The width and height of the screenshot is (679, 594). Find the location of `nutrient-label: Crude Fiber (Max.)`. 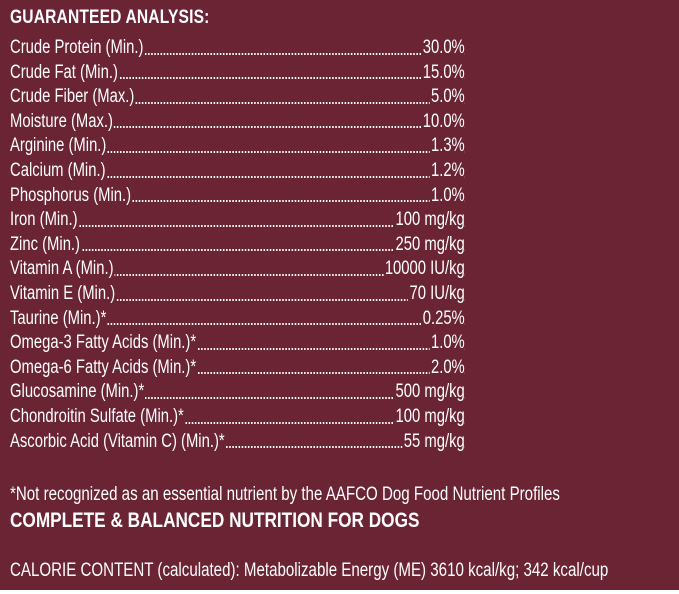

nutrient-label: Crude Fiber (Max.) is located at coordinates (73, 97).